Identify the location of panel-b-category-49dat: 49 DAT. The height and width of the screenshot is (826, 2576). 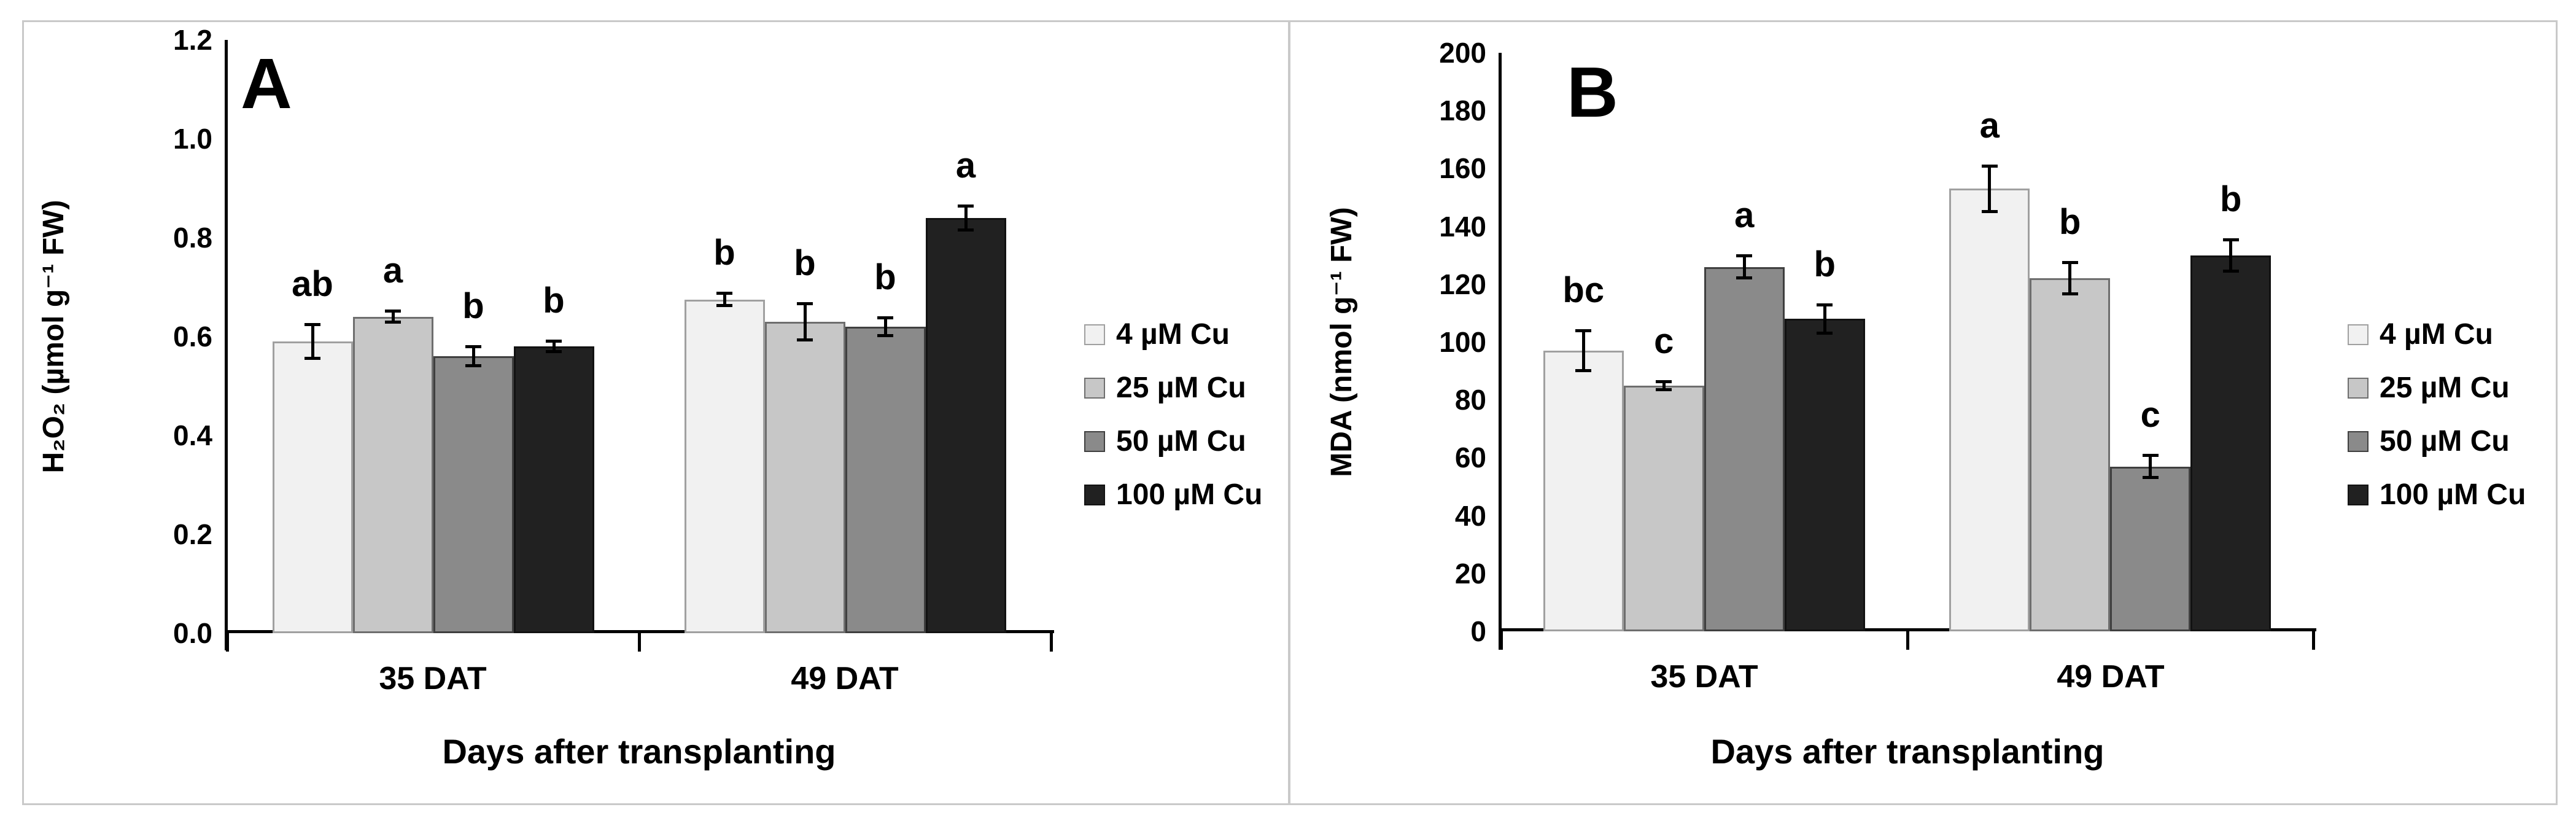
(2111, 677).